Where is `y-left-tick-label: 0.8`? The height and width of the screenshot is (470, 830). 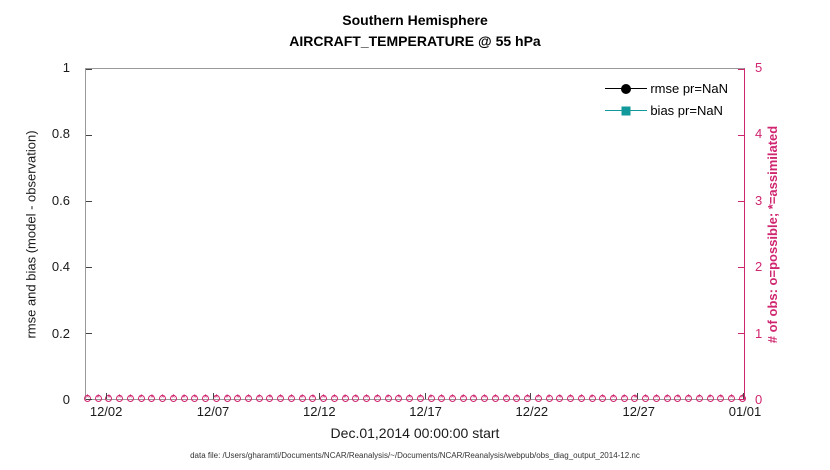 y-left-tick-label: 0.8 is located at coordinates (60, 134).